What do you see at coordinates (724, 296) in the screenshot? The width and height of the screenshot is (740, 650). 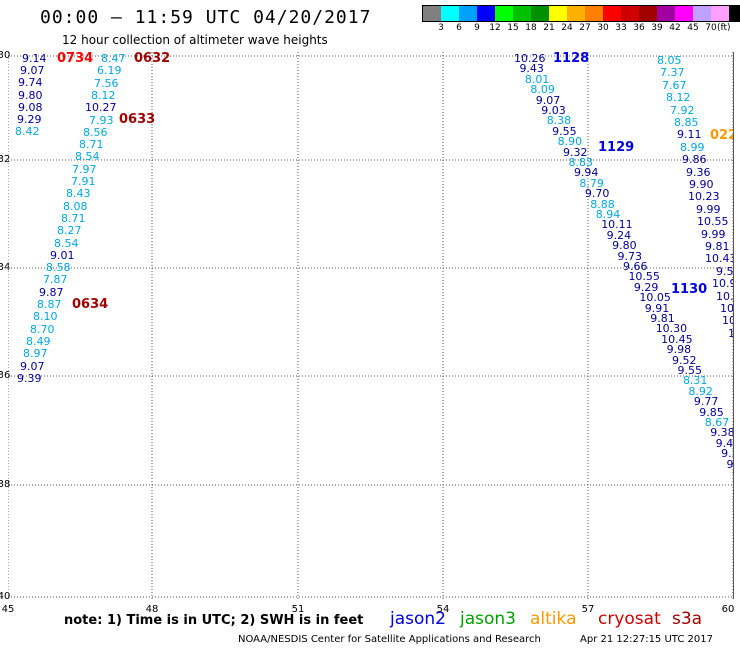 I see `wave-height-value: 10.5` at bounding box center [724, 296].